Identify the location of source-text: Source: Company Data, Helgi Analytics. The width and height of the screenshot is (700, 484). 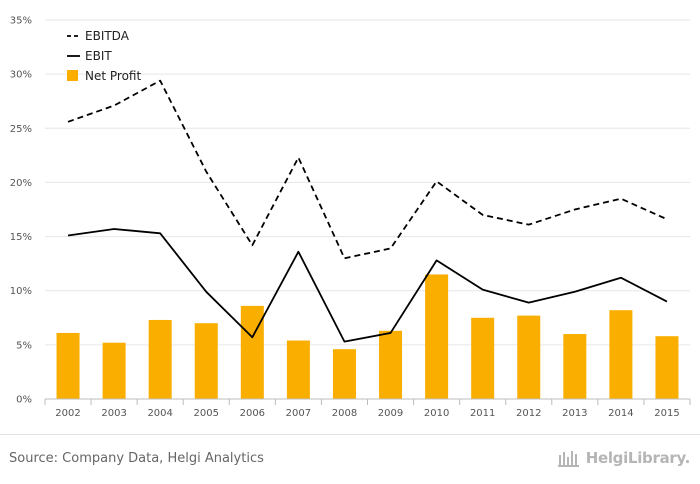
(136, 458).